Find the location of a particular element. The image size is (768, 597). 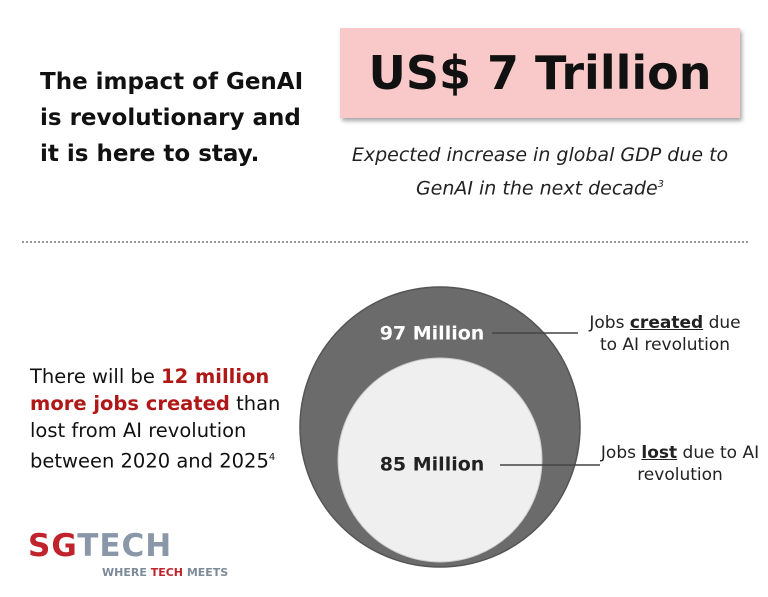

jobs-highlight: 12 million more jobs created is located at coordinates (150, 390).